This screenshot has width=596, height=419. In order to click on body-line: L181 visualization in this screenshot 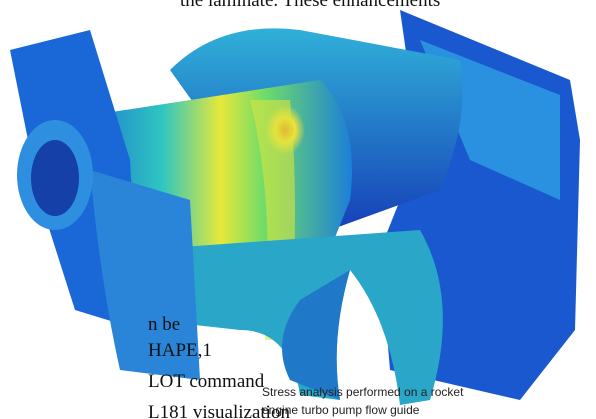, I will do `click(219, 410)`.